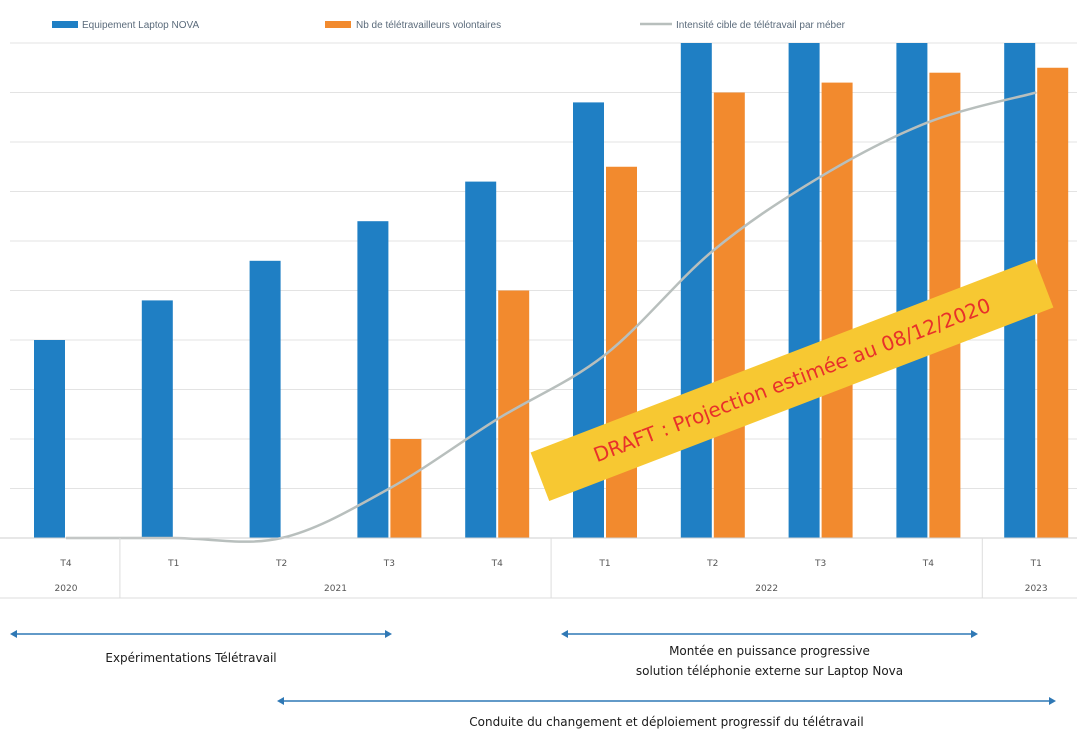  I want to click on x-year-label: 2020, so click(66, 589).